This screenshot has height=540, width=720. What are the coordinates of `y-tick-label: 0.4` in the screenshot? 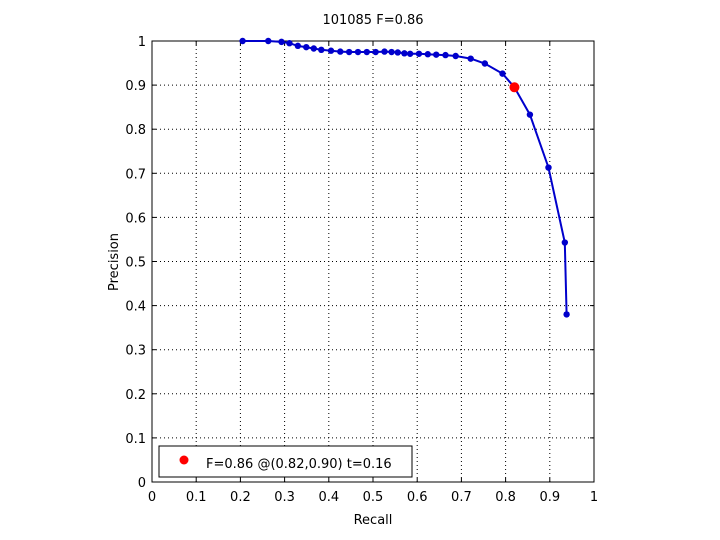 It's located at (135, 307).